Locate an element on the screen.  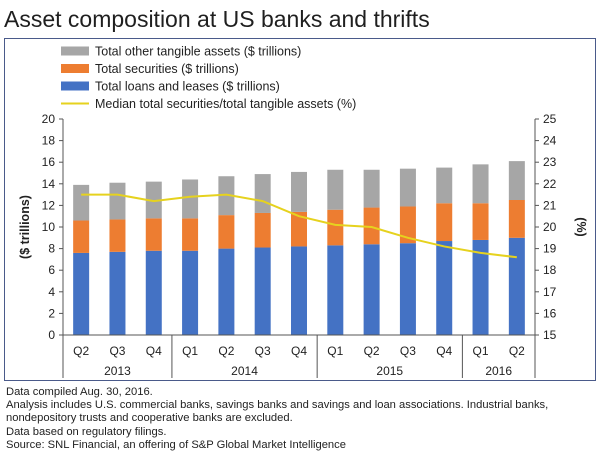
right-tick-label: 18 is located at coordinates (550, 270).